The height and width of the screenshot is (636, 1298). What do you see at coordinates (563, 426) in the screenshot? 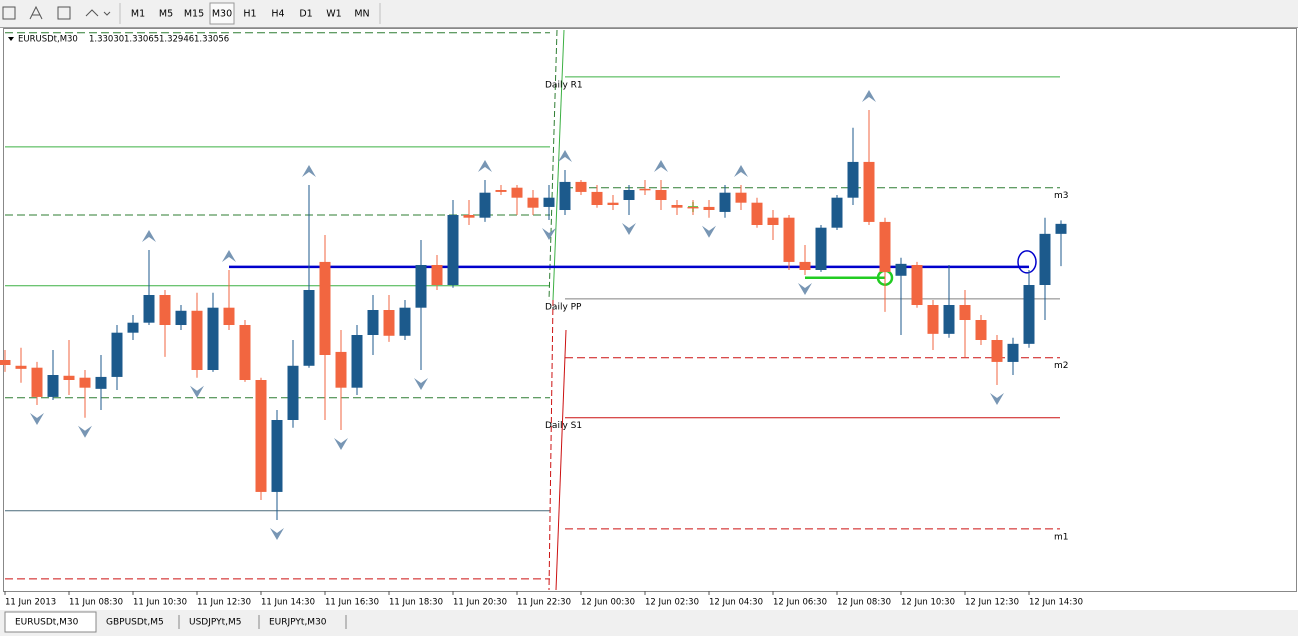
I see `level-label: Daily S1` at bounding box center [563, 426].